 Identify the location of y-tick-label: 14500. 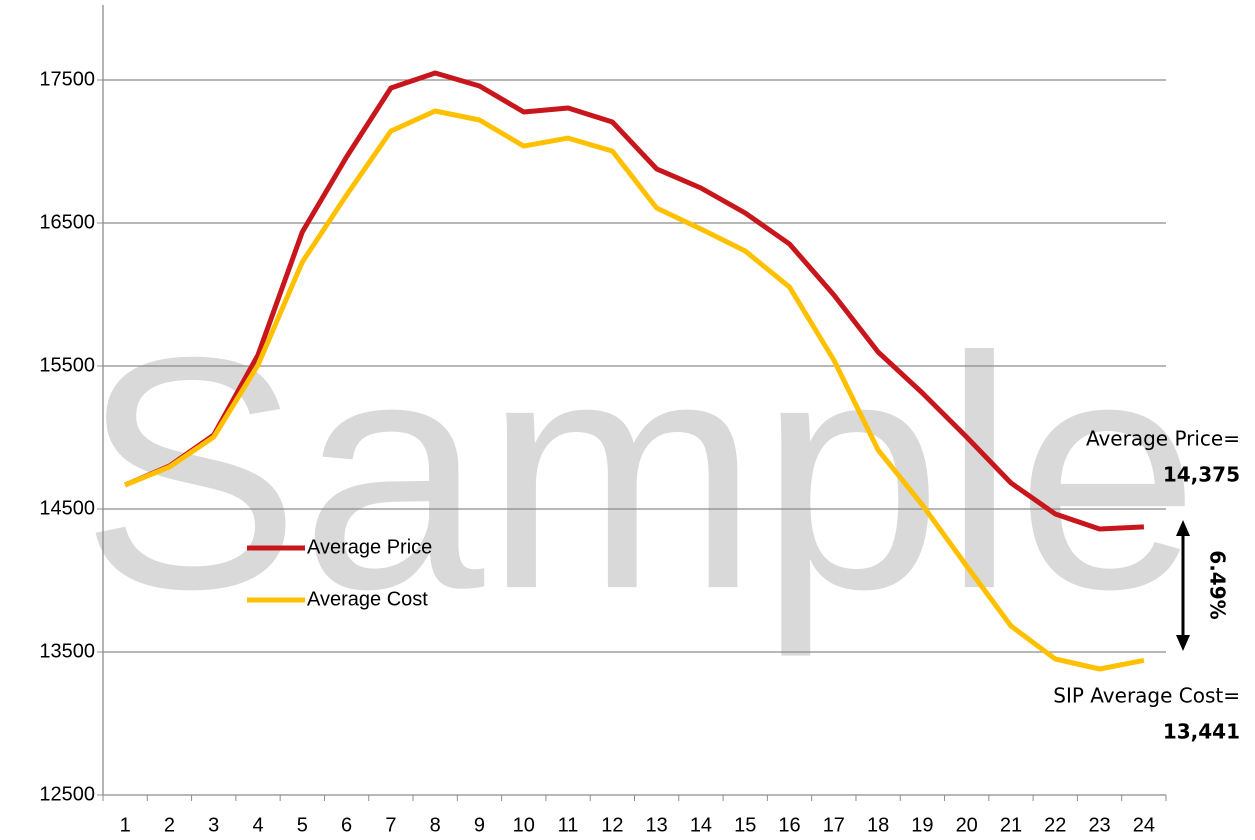
(67, 508).